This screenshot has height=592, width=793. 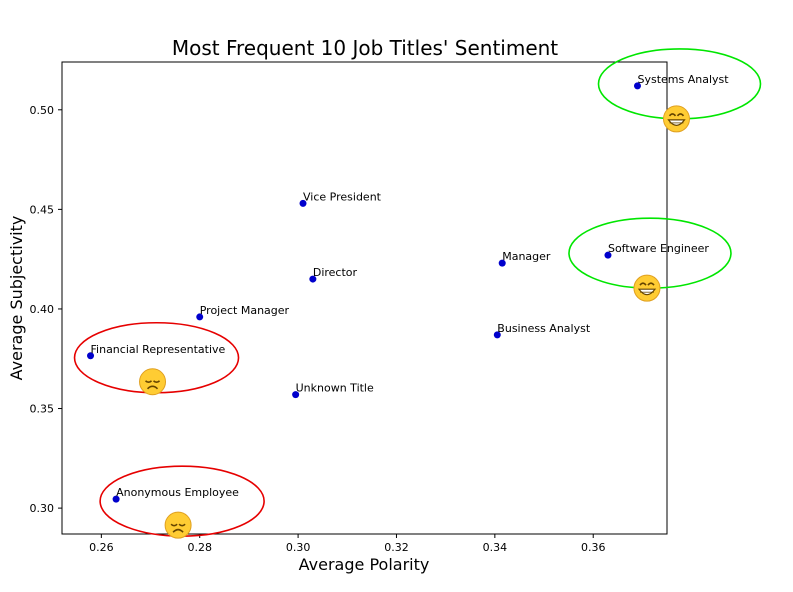 I want to click on y-tick-label: 0.45, so click(x=42, y=209).